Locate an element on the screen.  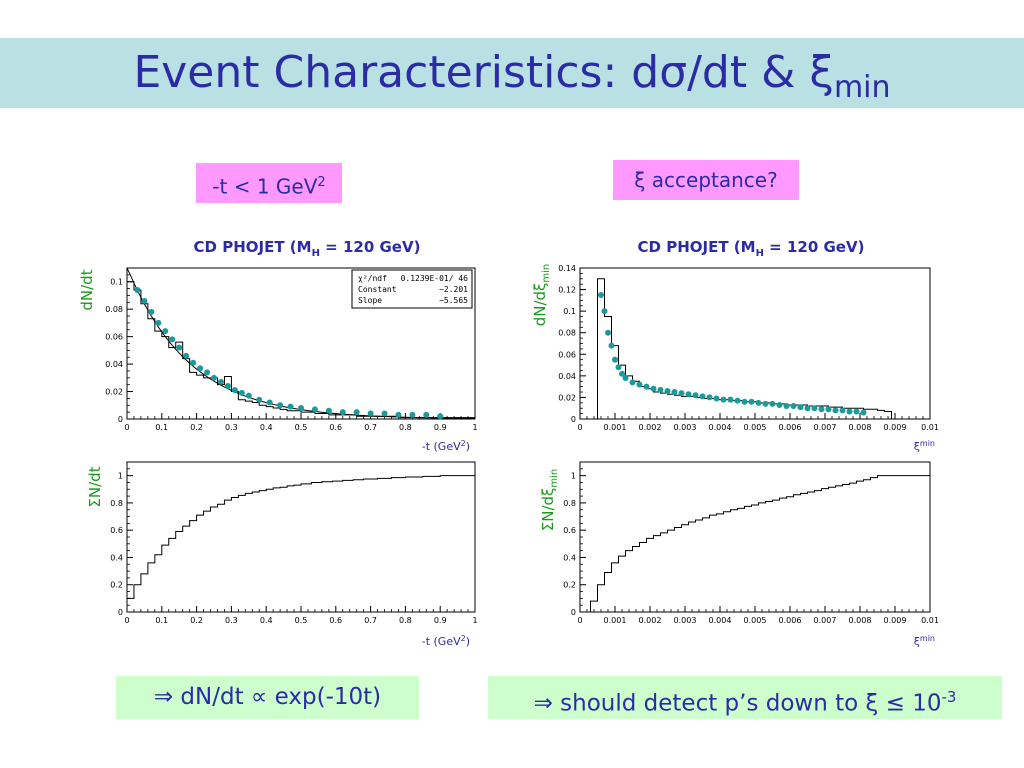
slide-title: Event Characteristics: dσ/dt & ξmin is located at coordinates (512, 75).